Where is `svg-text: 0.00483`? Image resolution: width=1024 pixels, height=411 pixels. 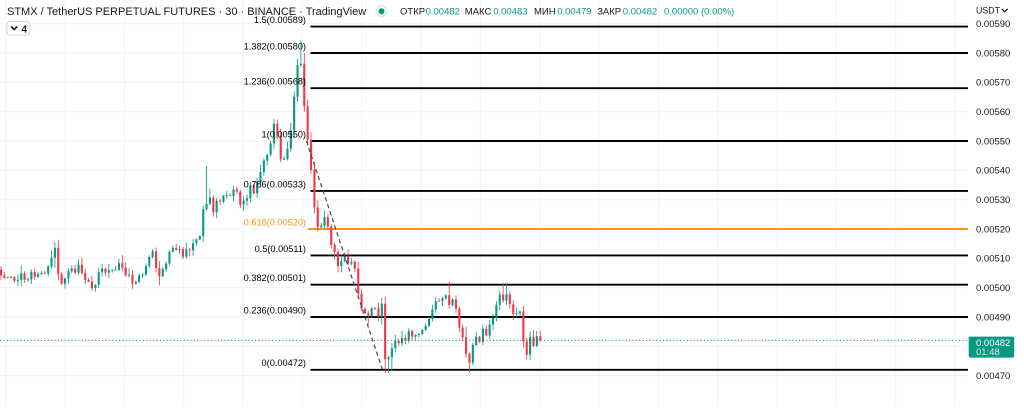
svg-text: 0.00483 is located at coordinates (510, 12).